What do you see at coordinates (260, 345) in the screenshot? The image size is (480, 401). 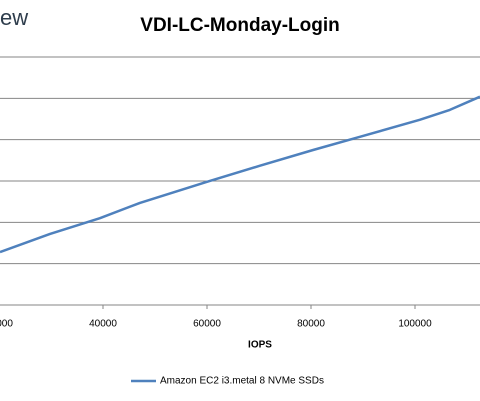 I see `x-axis-label: IOPS` at bounding box center [260, 345].